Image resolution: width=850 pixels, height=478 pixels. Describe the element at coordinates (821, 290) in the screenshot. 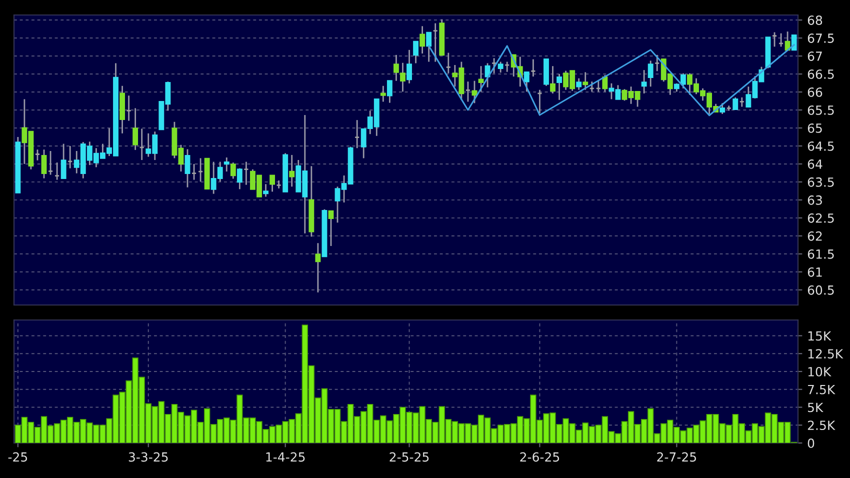

I see `y-tick-label: 60.5` at that location.